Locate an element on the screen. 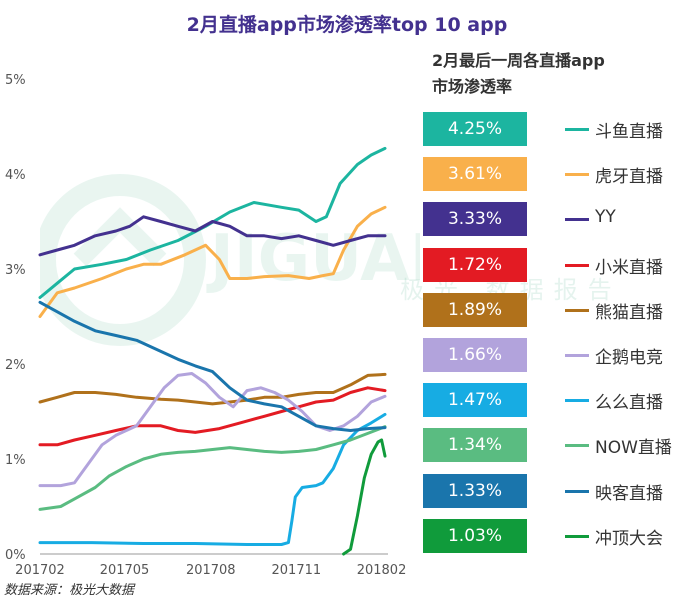  legend-value-badge: 3.61% is located at coordinates (475, 174).